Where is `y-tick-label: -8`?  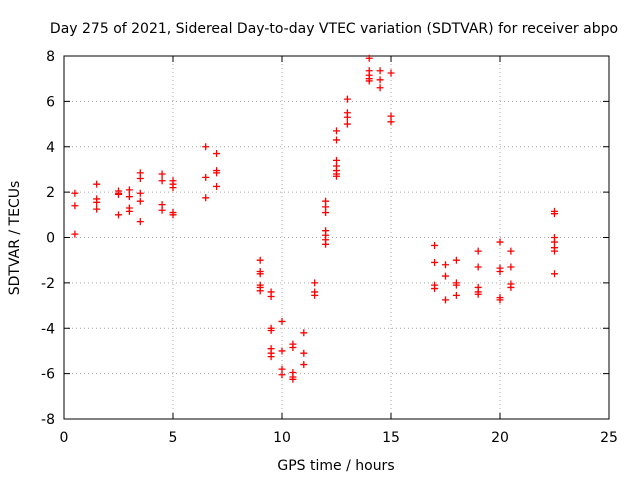 y-tick-label: -8 is located at coordinates (48, 420).